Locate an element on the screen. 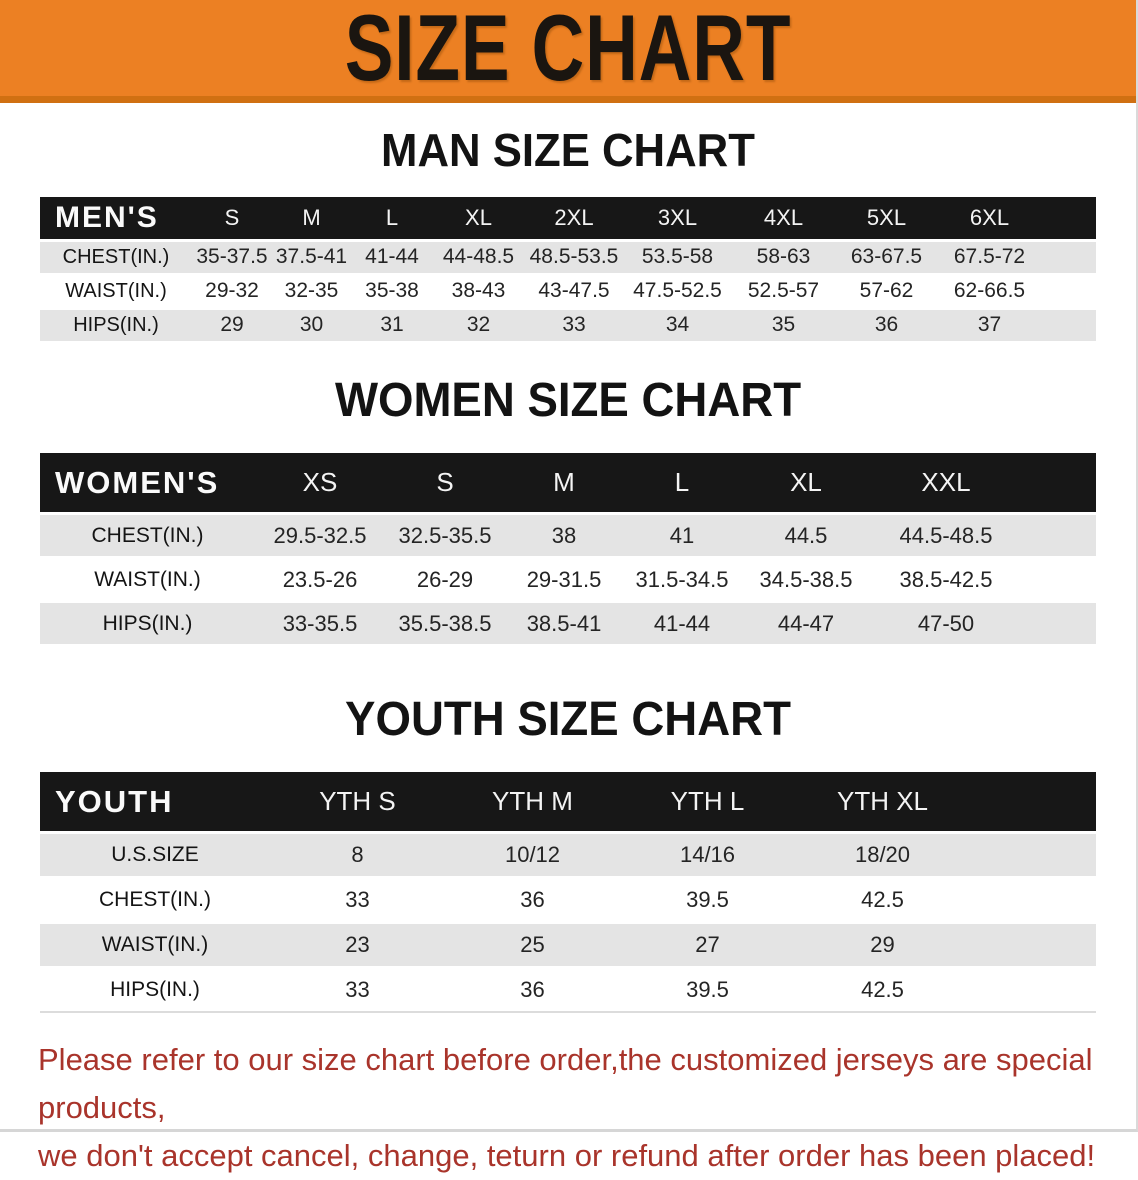 The width and height of the screenshot is (1138, 1180). measure-value: 37 is located at coordinates (989, 325).